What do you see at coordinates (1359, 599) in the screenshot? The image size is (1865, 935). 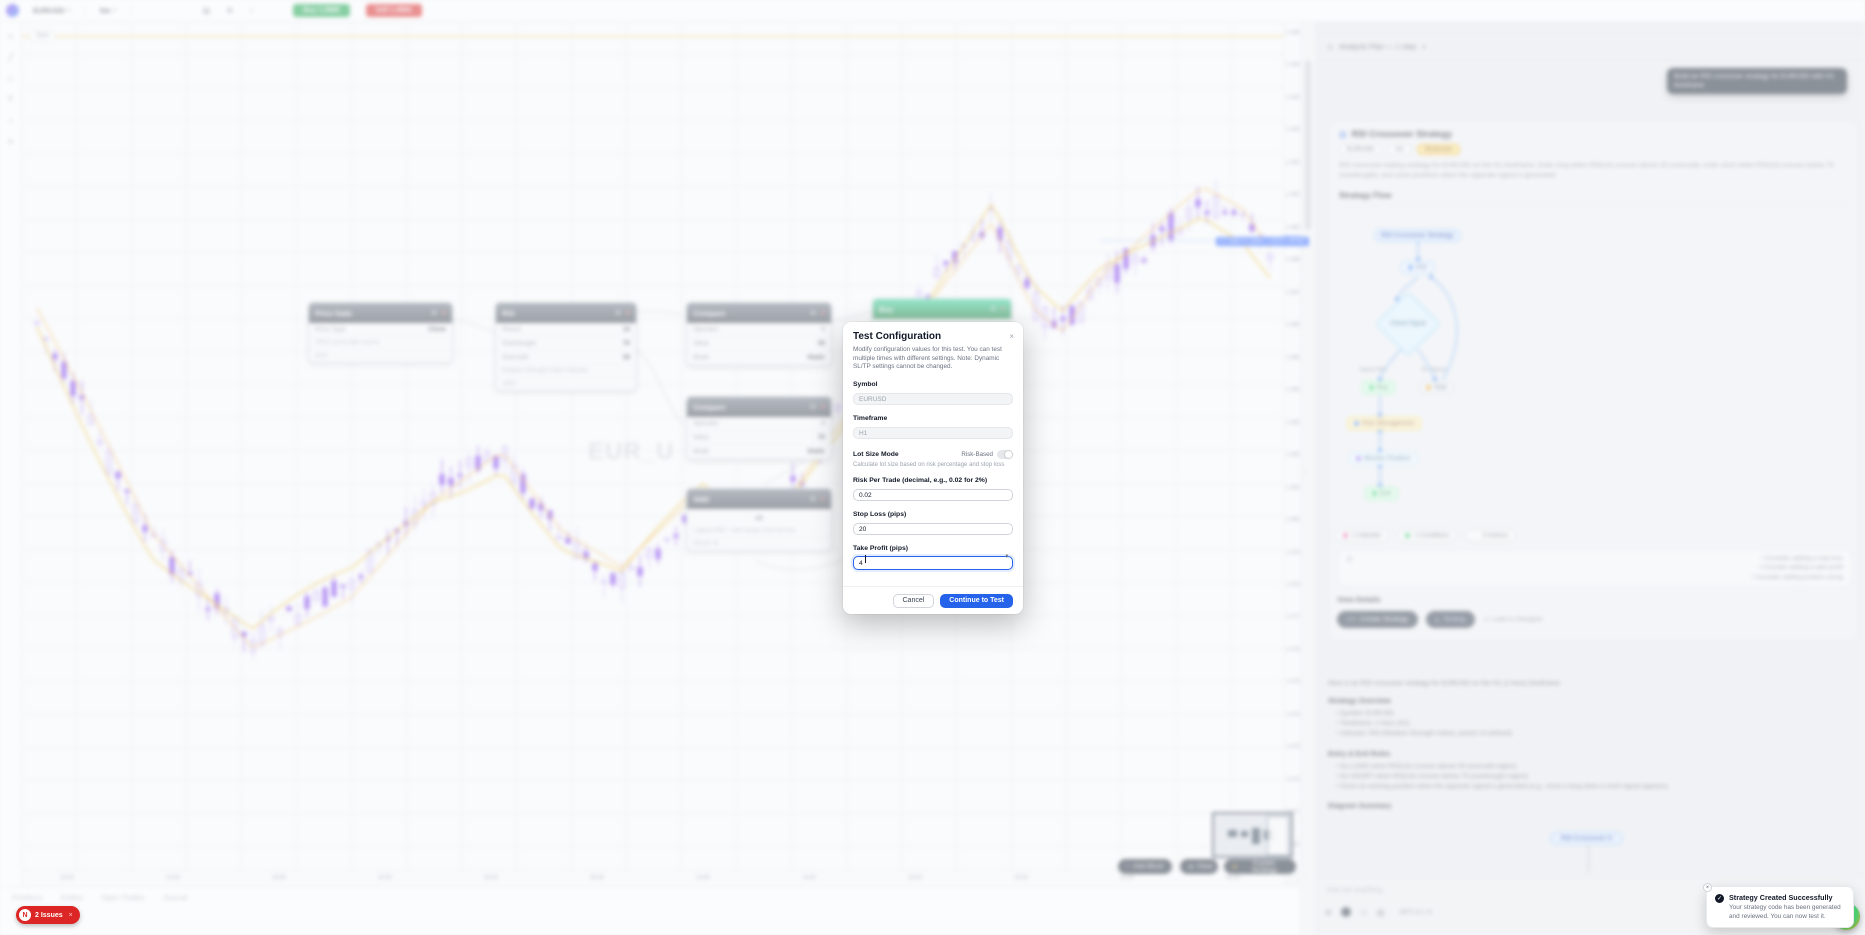 I see `view-details-link: View Details` at bounding box center [1359, 599].